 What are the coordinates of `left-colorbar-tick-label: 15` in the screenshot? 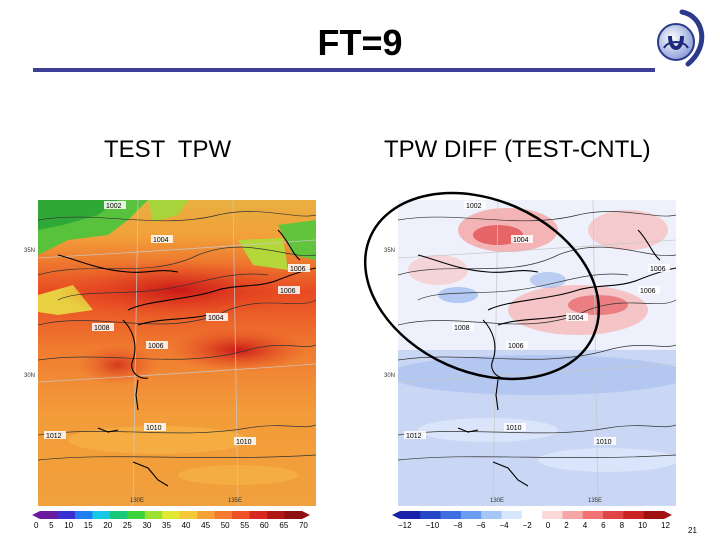 It's located at (88, 525).